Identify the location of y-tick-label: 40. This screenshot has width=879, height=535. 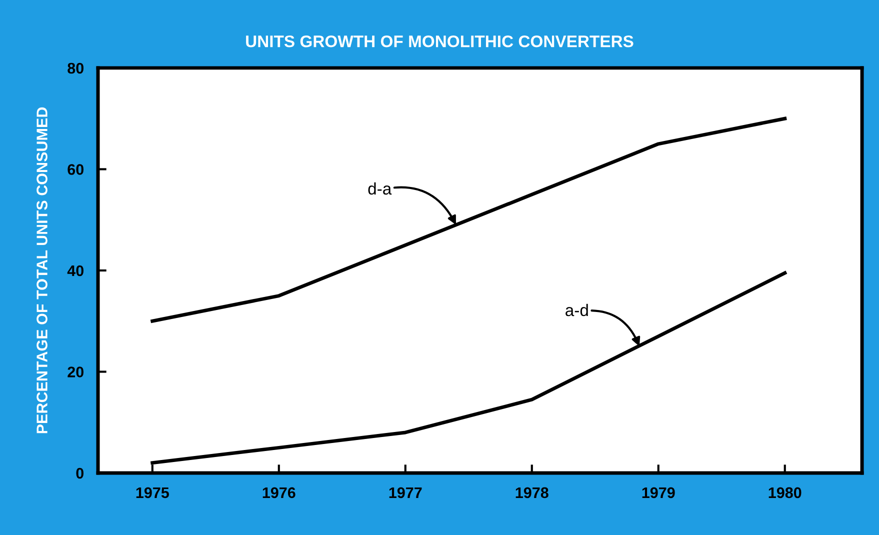
(75, 270).